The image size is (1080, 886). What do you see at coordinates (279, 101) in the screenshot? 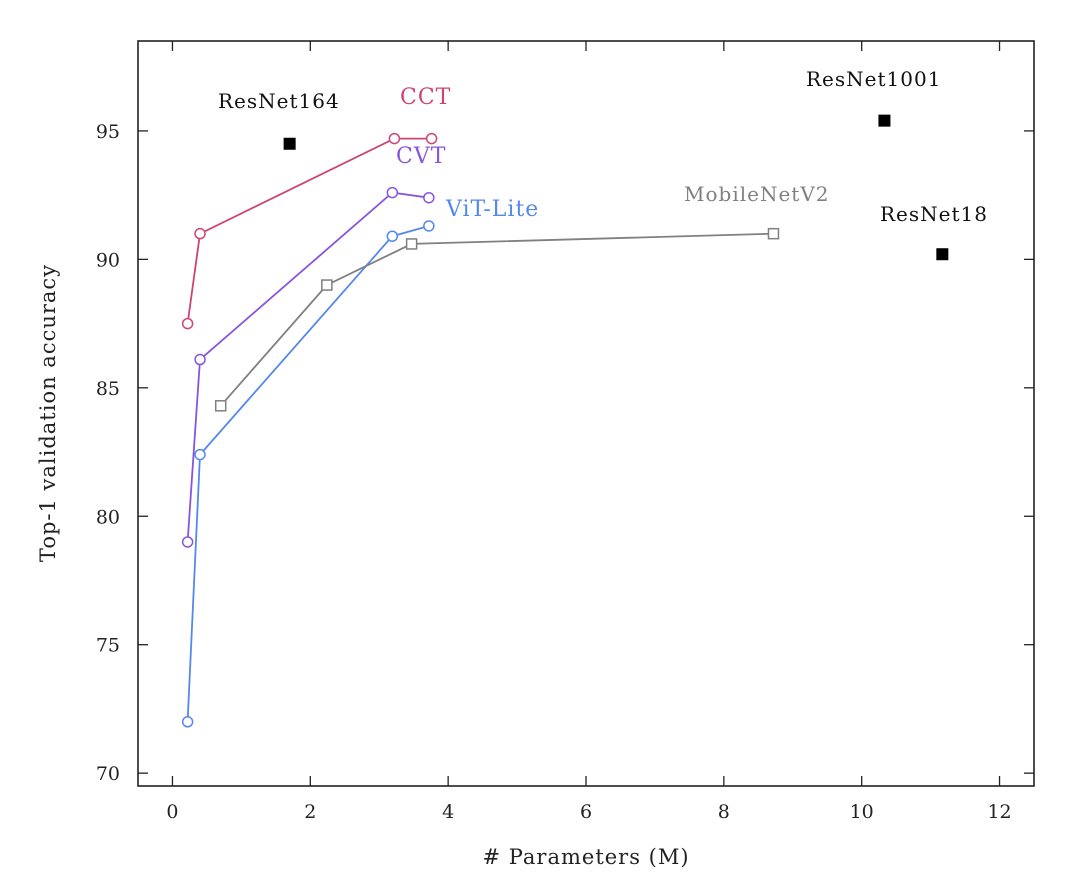
I see `point-label-resnet164: ResNet164` at bounding box center [279, 101].